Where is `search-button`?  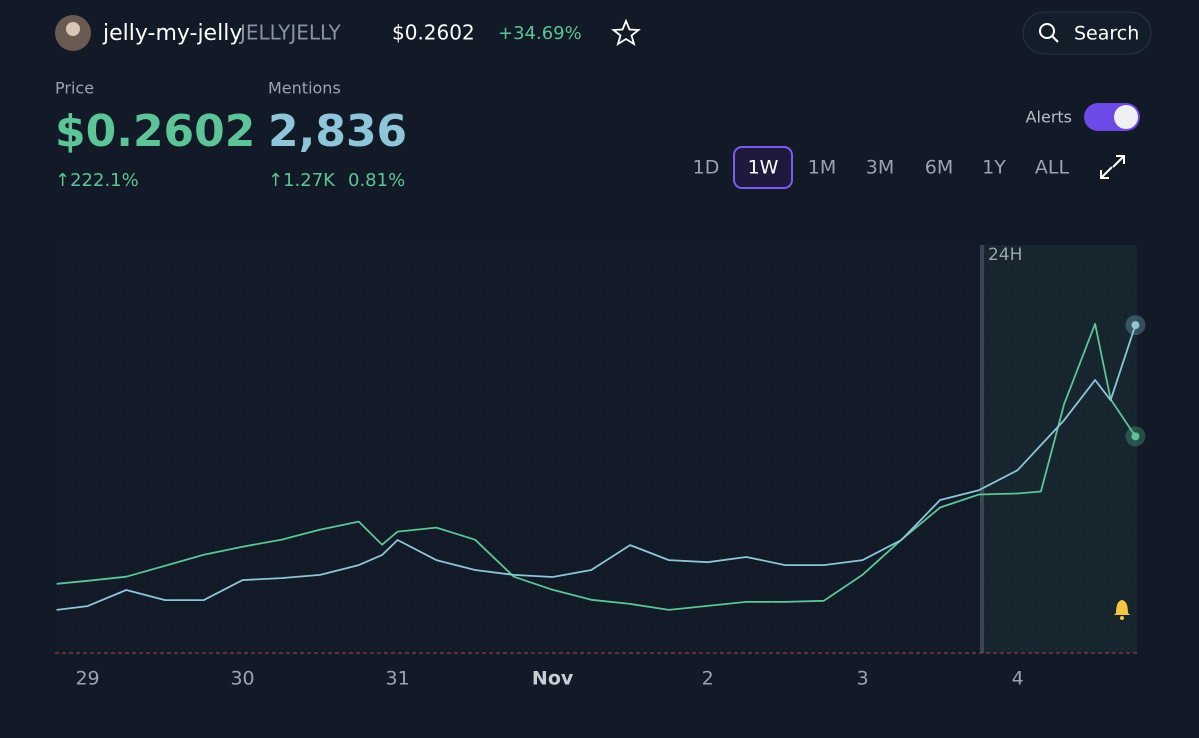
search-button is located at coordinates (1087, 33).